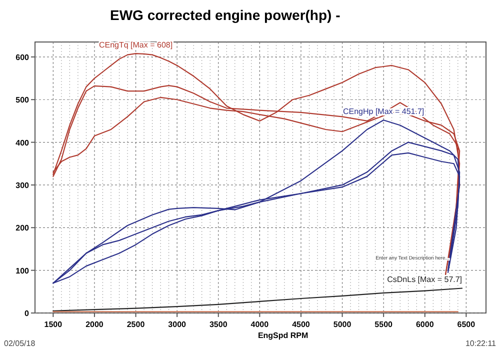  Describe the element at coordinates (260, 324) in the screenshot. I see `x-tick-label: 4000` at that location.